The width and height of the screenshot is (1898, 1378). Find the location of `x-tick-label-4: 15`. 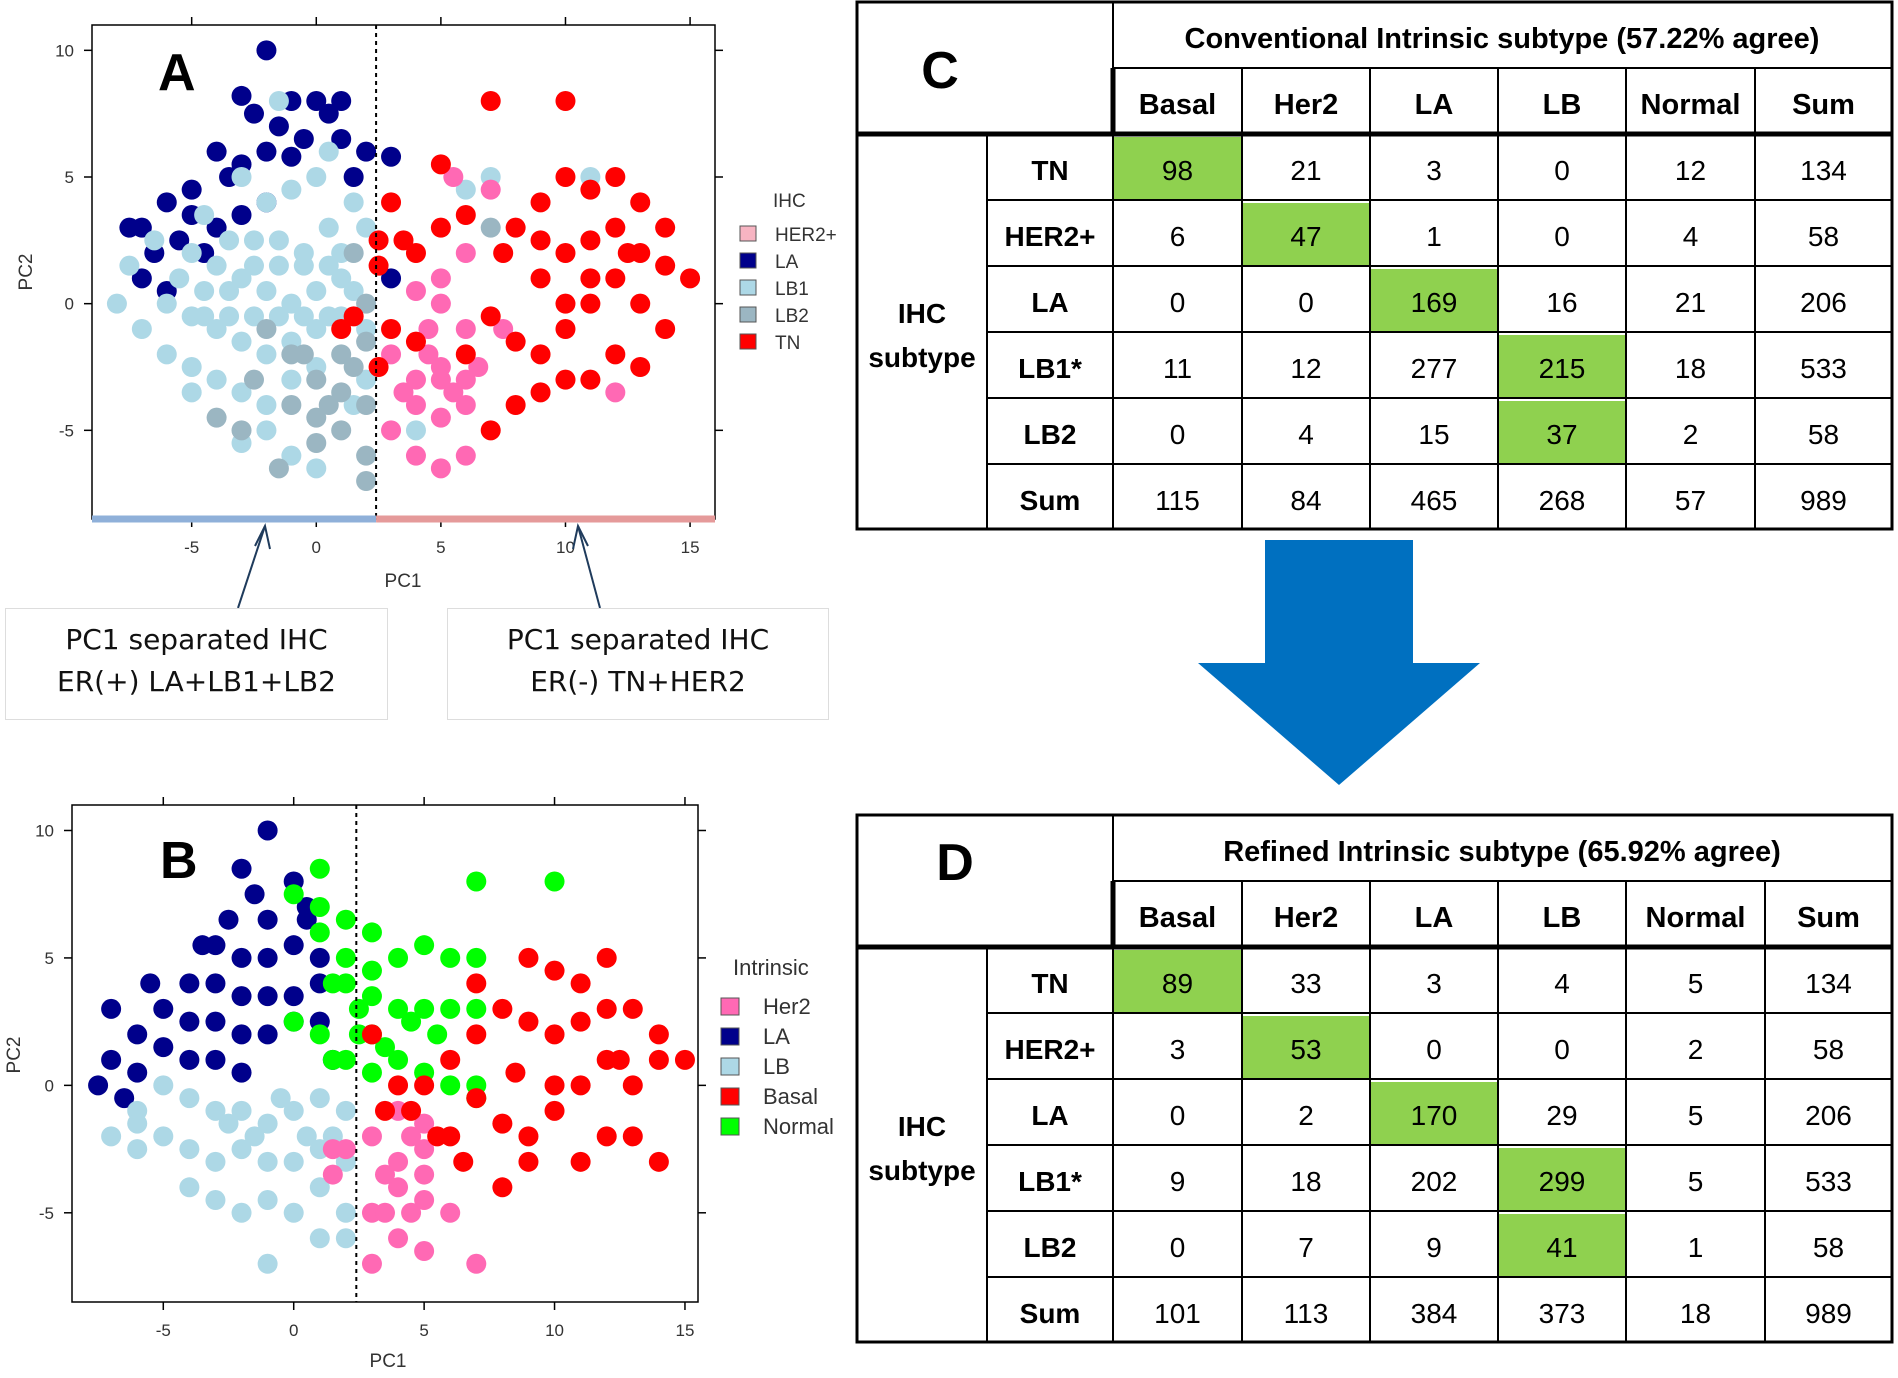

x-tick-label-4: 15 is located at coordinates (690, 547).